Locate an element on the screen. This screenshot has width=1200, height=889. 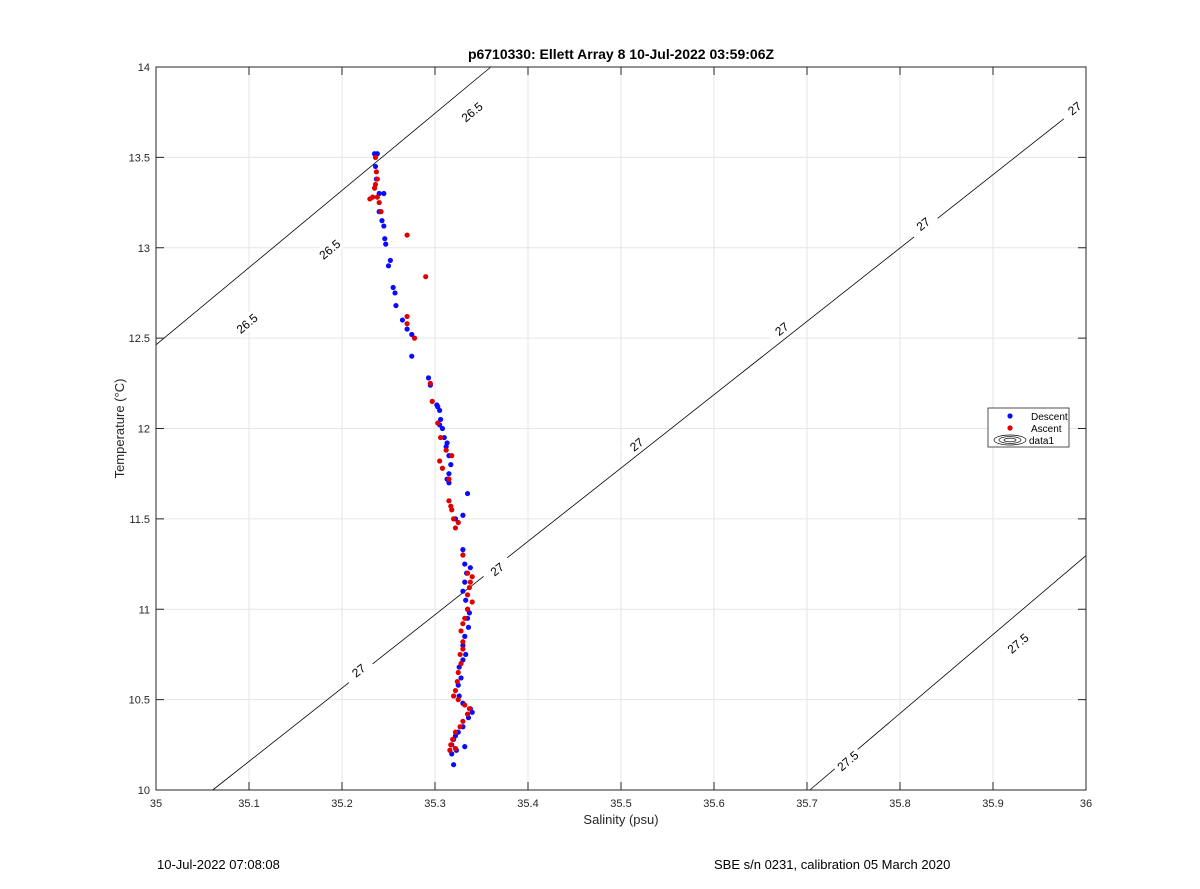
x-tick-label: 35.5 is located at coordinates (620, 804).